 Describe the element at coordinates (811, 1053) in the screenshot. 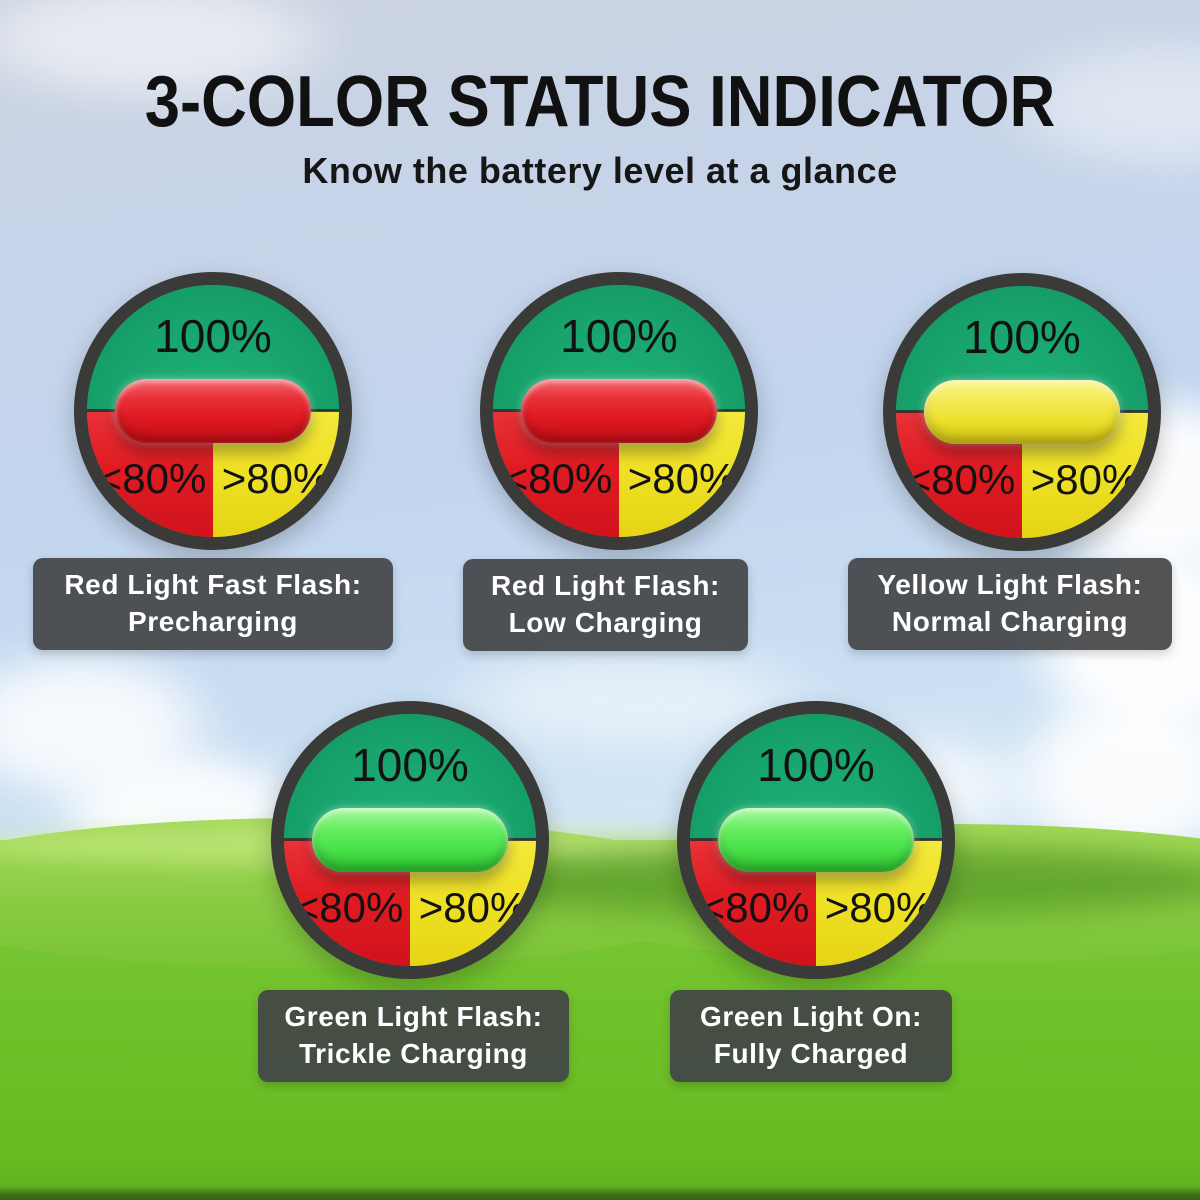

I see `caption-line2: Fully Charged` at that location.